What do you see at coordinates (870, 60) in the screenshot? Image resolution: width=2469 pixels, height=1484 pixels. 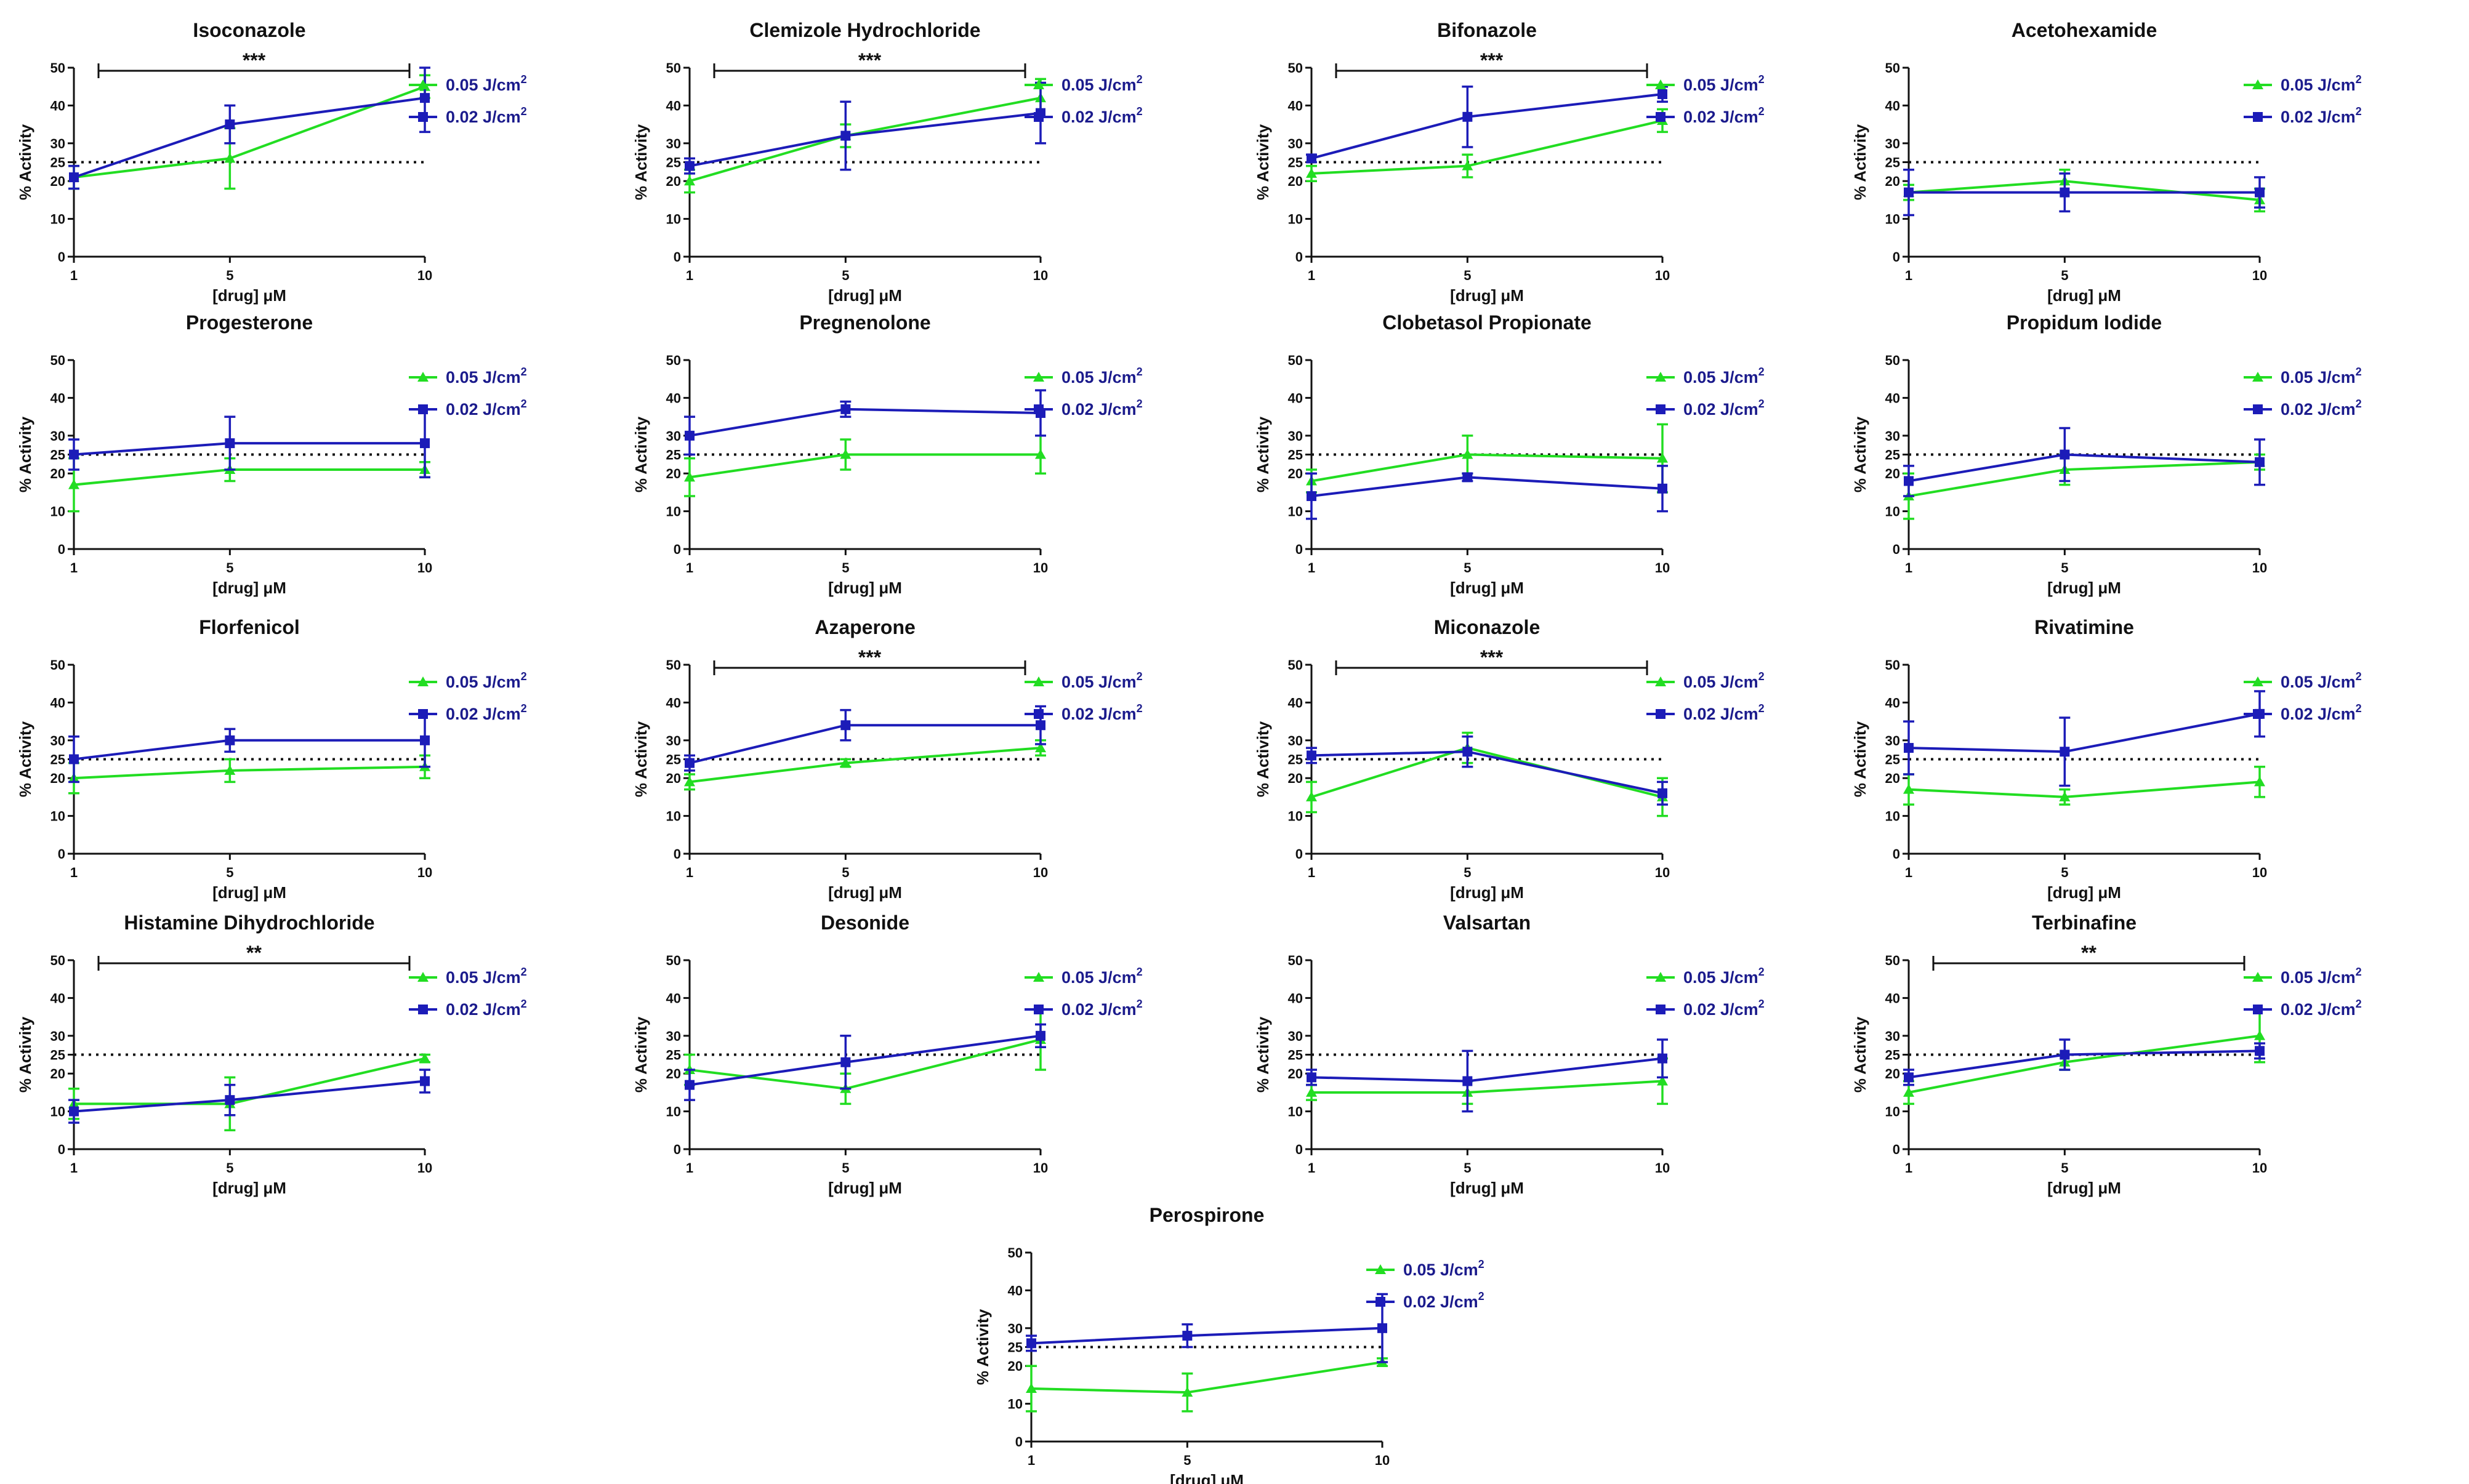 I see `significance-label: ***` at bounding box center [870, 60].